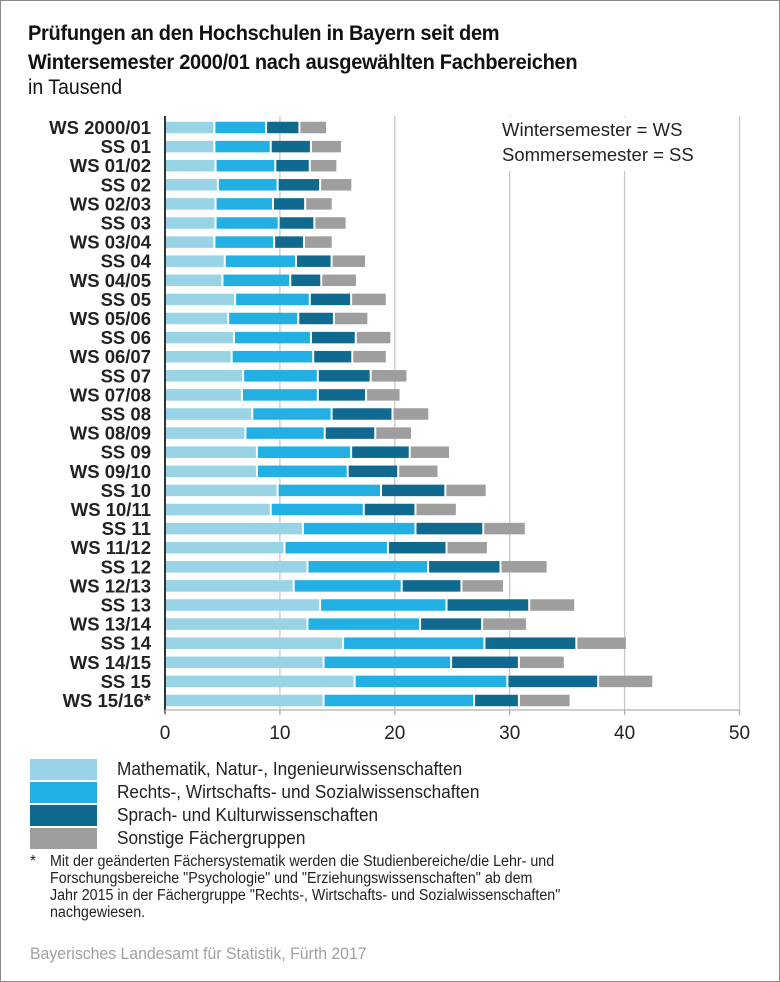 This screenshot has height=982, width=780. What do you see at coordinates (111, 624) in the screenshot?
I see `category-label: WS 13/14` at bounding box center [111, 624].